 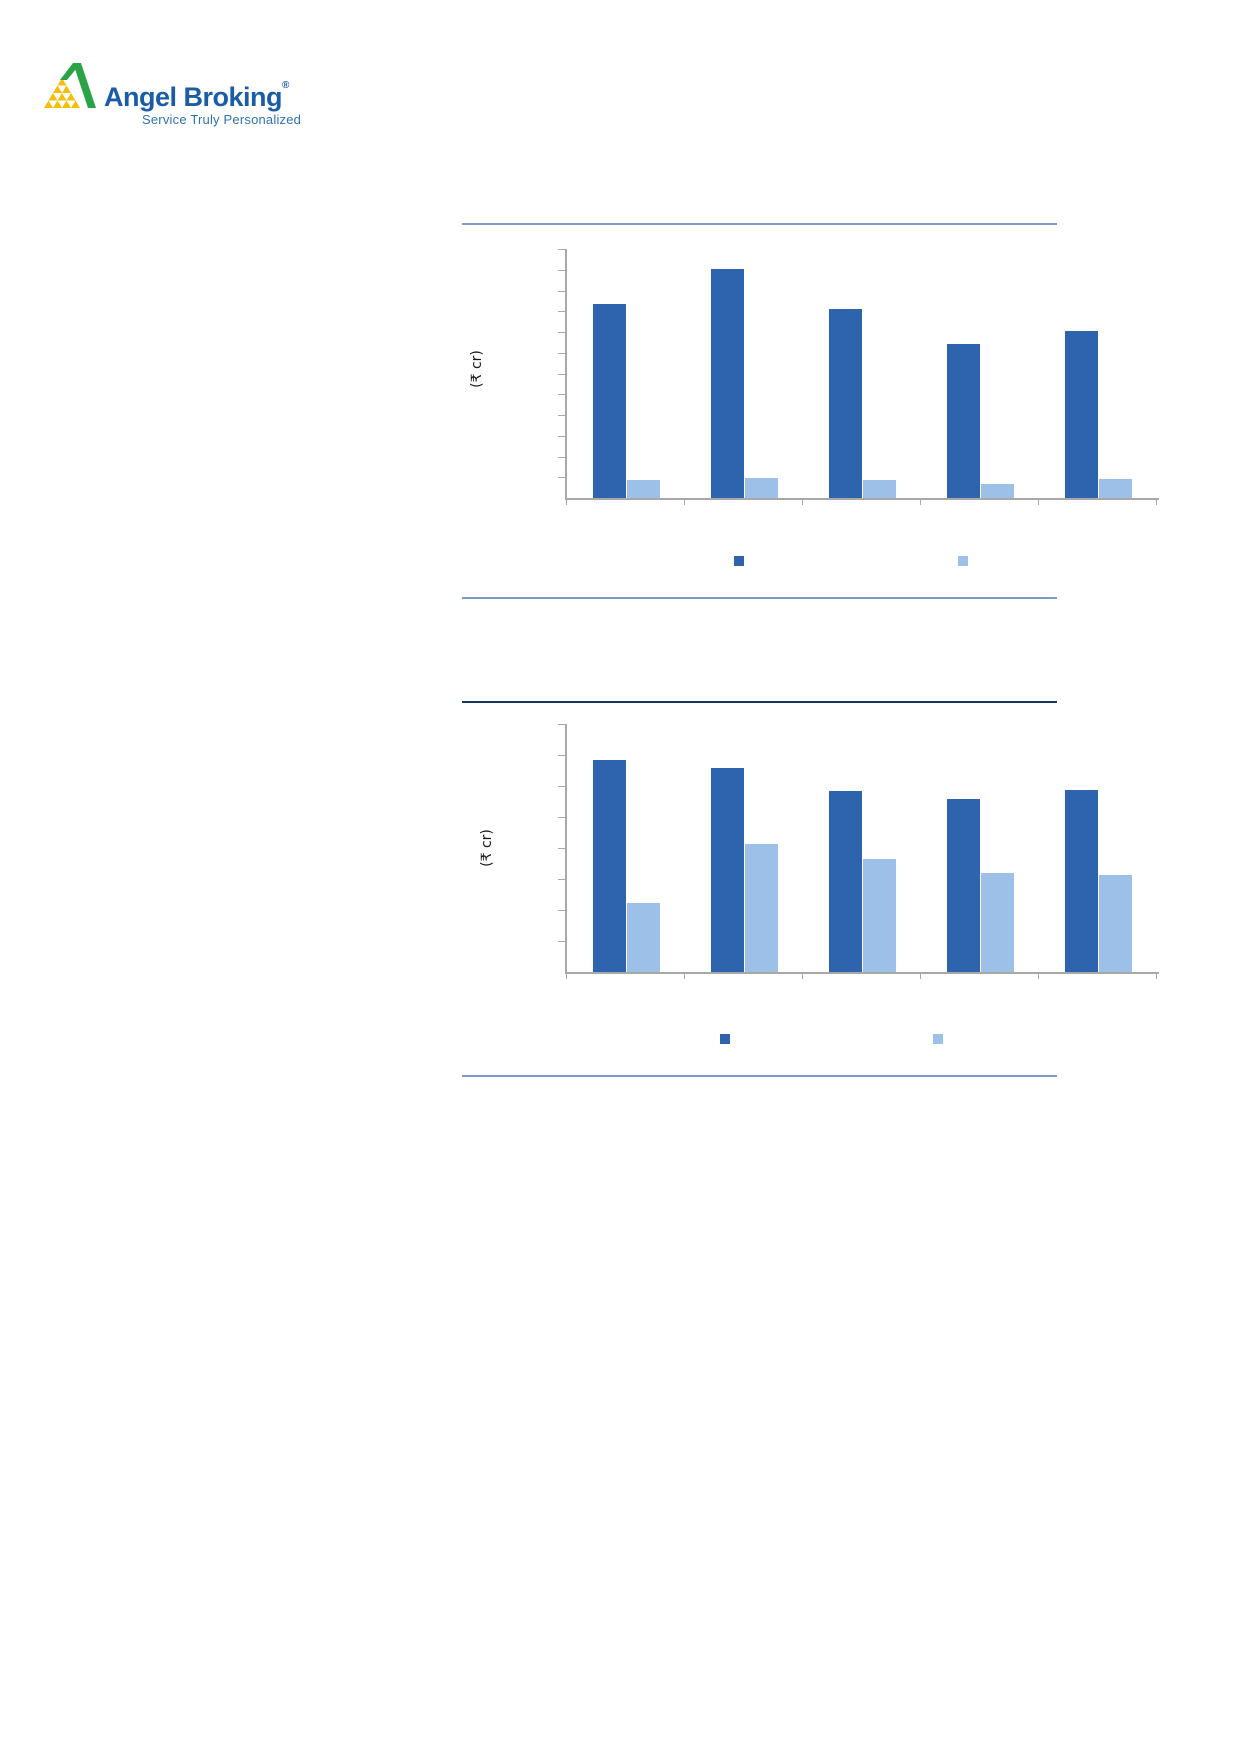 What do you see at coordinates (222, 119) in the screenshot?
I see `brand-tagline: Service Truly Personalized` at bounding box center [222, 119].